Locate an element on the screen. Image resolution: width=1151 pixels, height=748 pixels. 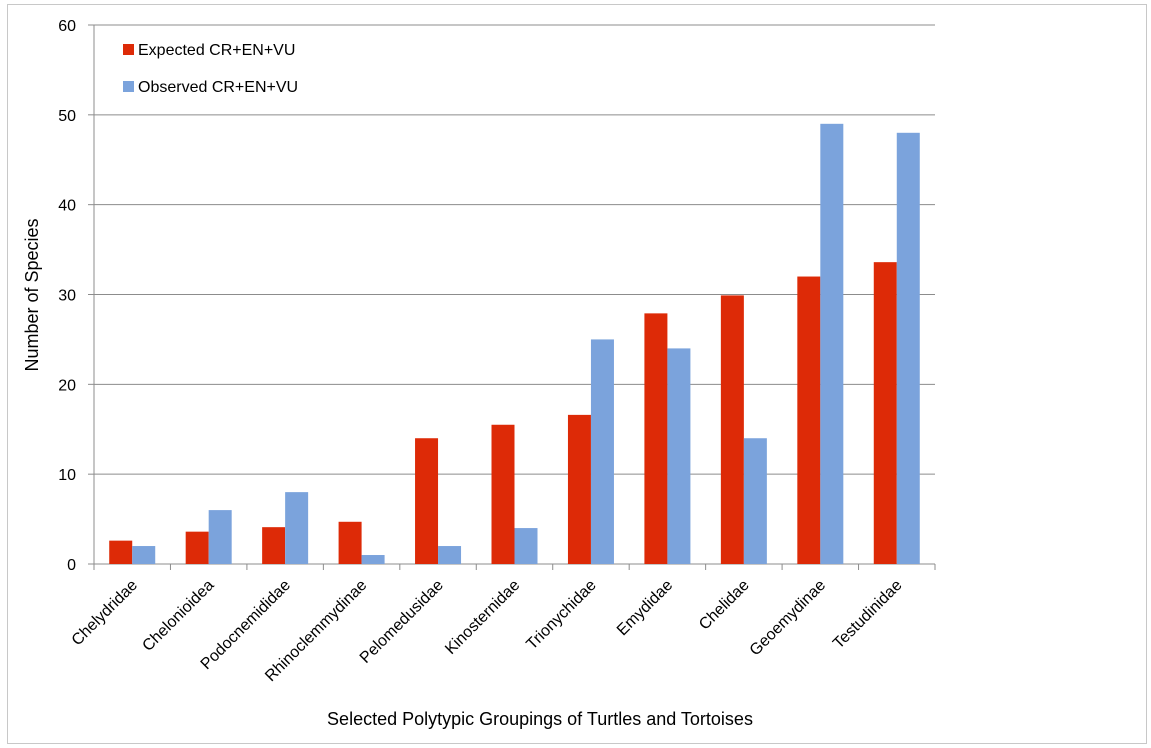
y-axis-title: Number of Species is located at coordinates (32, 294).